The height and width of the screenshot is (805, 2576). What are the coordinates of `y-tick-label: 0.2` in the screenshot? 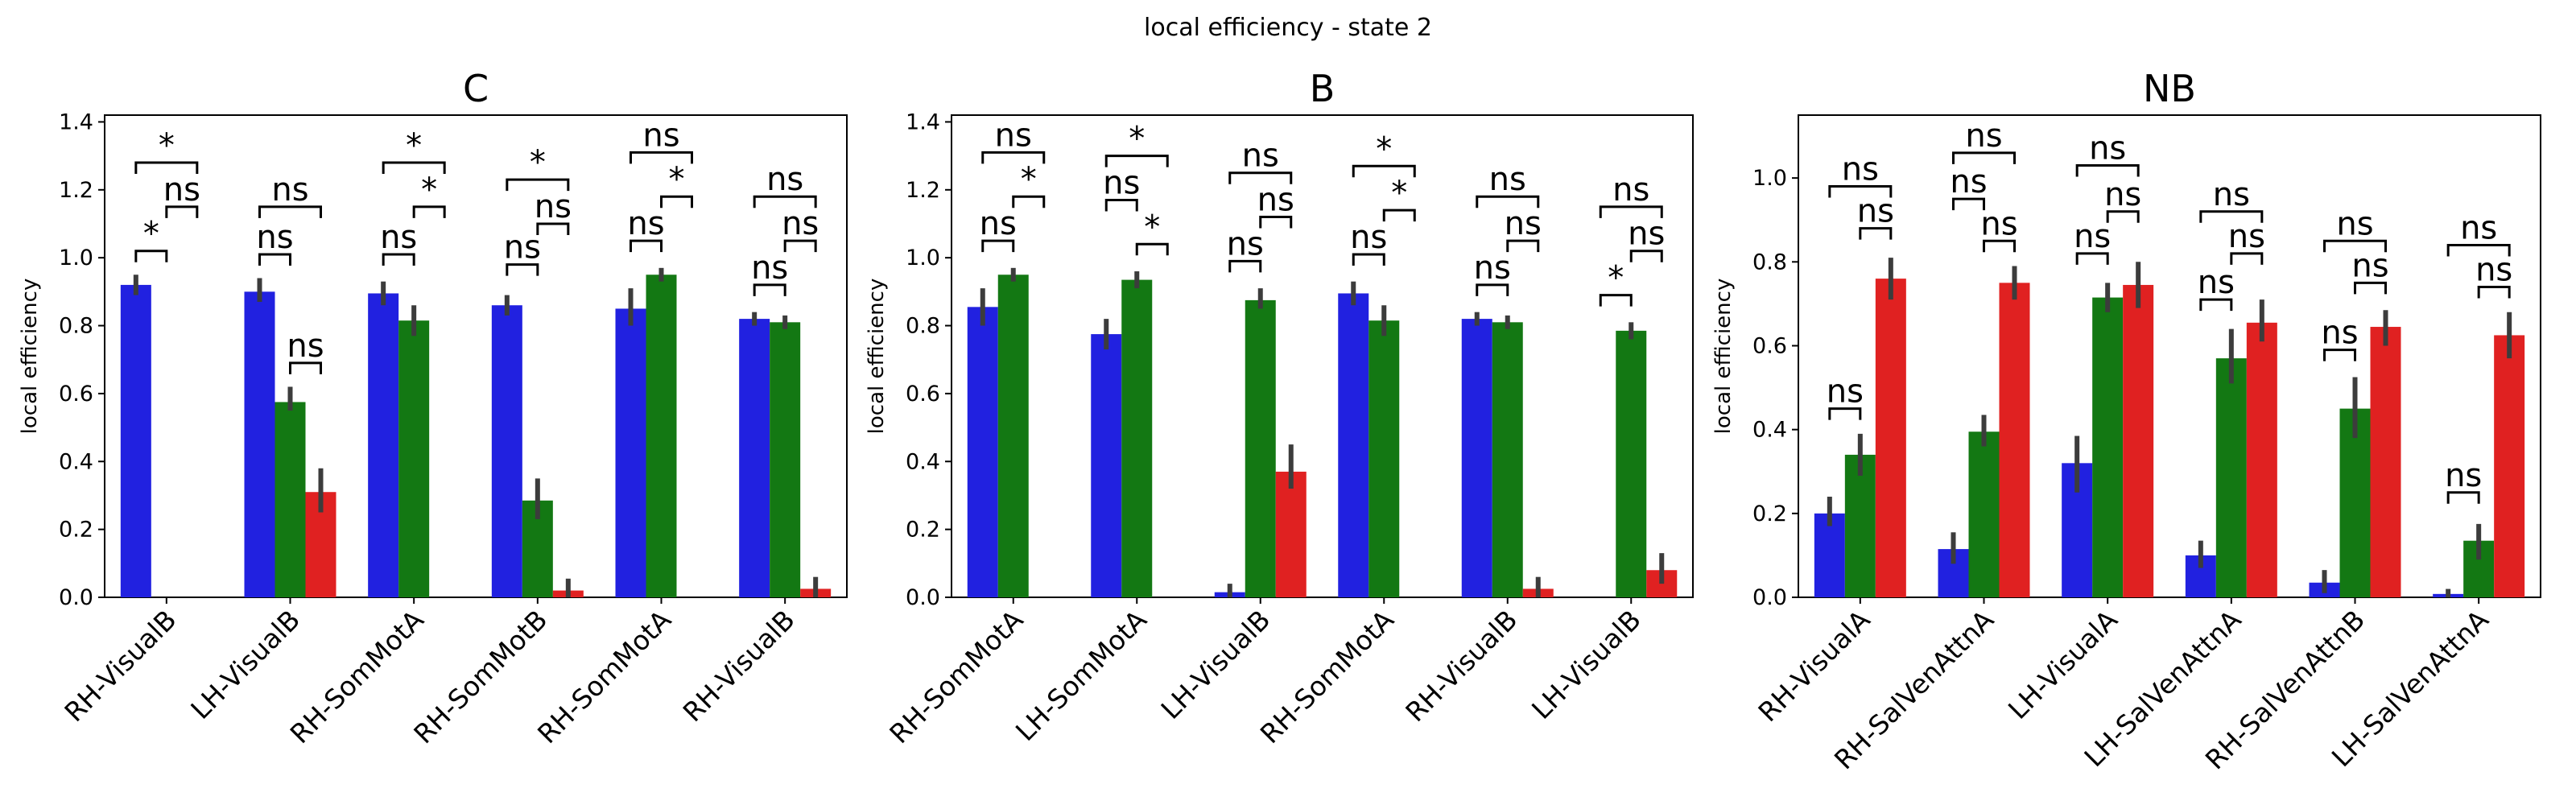 It's located at (1770, 514).